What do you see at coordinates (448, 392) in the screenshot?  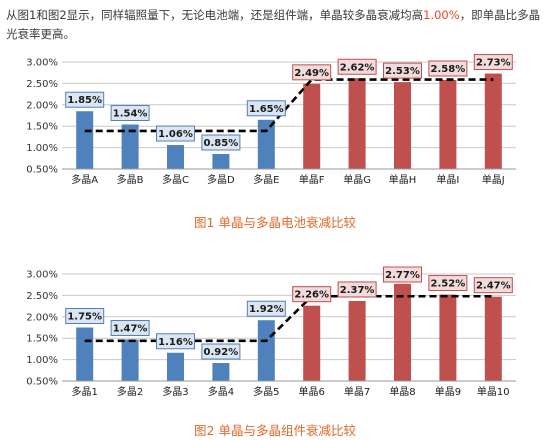 I see `x-tick-label: 单晶9` at bounding box center [448, 392].